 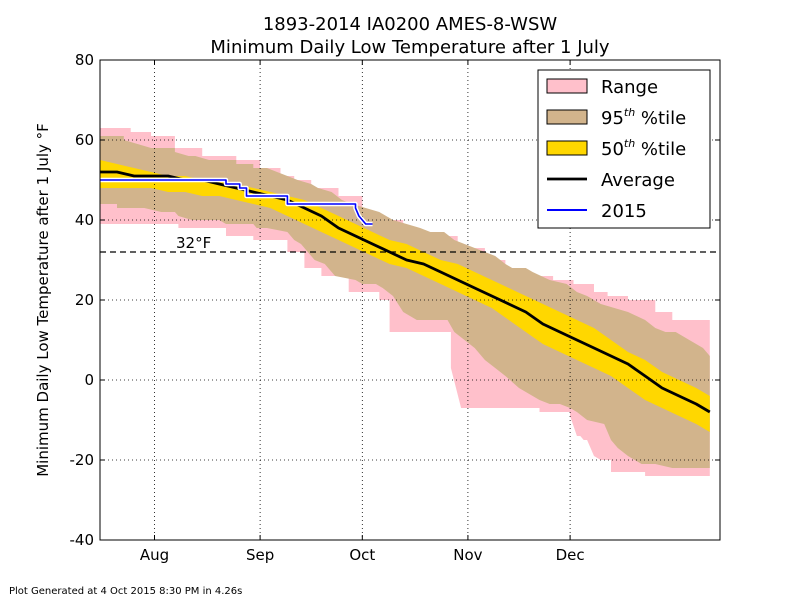 I want to click on y-tick-label: -40, so click(x=82, y=540).